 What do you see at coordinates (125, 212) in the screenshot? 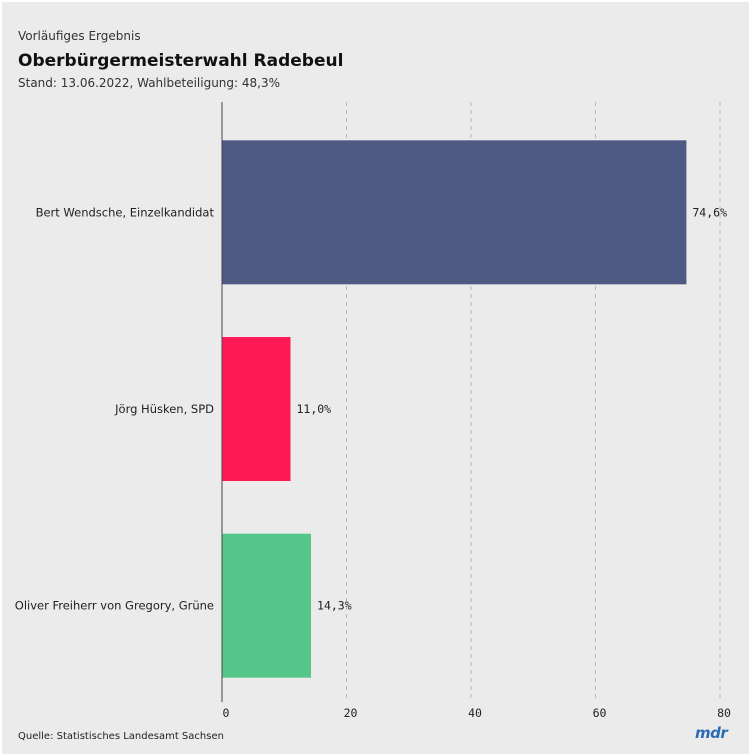
I see `category-label: Bert Wendsche, Einzelkandidat` at bounding box center [125, 212].